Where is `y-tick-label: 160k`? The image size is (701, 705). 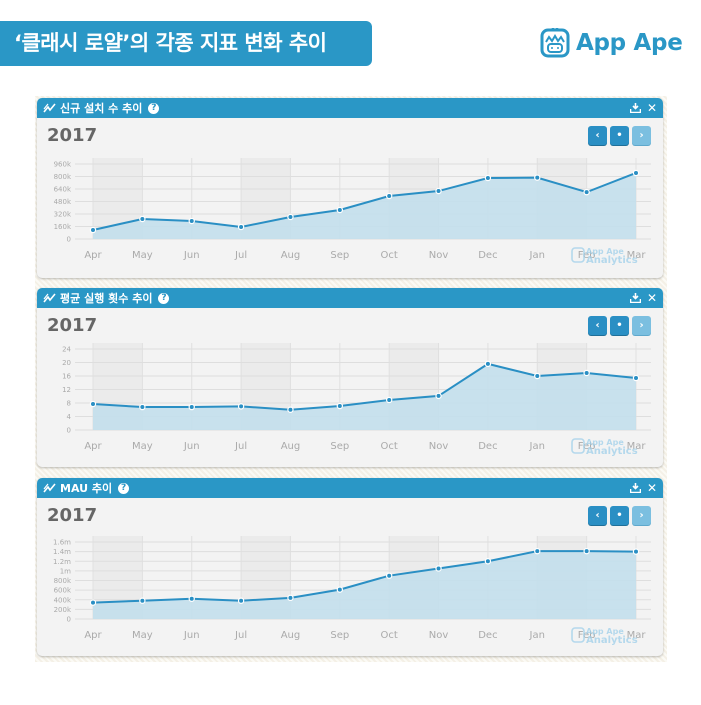
y-tick-label: 160k is located at coordinates (63, 227).